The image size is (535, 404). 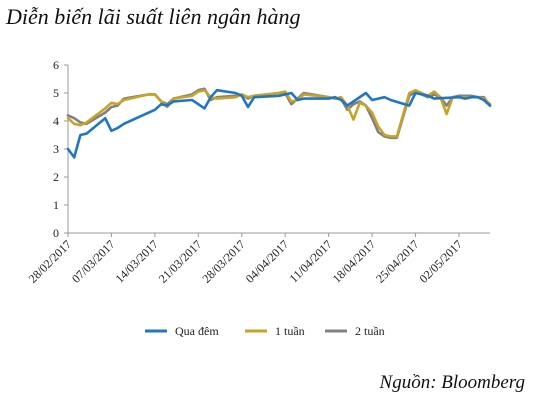 What do you see at coordinates (56, 65) in the screenshot?
I see `y-tick-label: 6` at bounding box center [56, 65].